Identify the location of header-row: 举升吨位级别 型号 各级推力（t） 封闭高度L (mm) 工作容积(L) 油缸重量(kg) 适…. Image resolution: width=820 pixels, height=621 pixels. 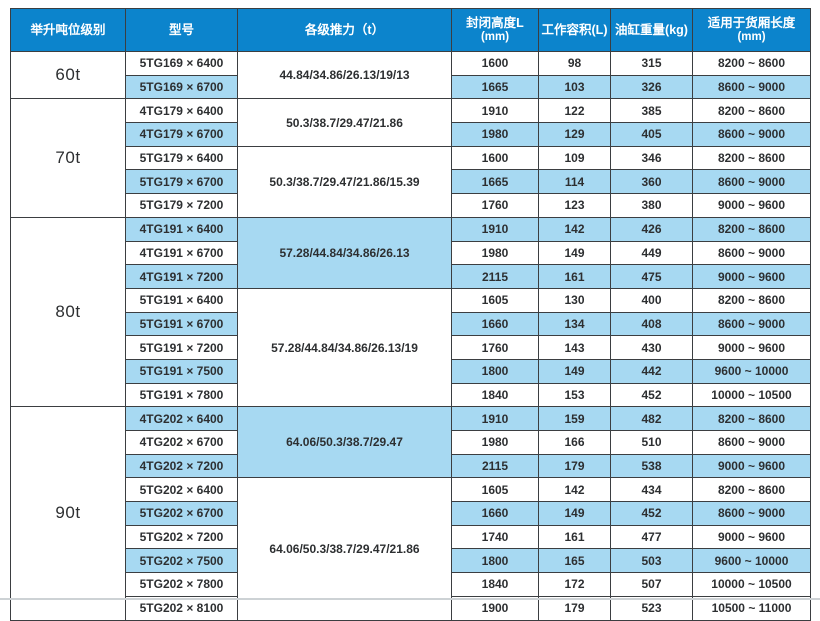
(410, 30).